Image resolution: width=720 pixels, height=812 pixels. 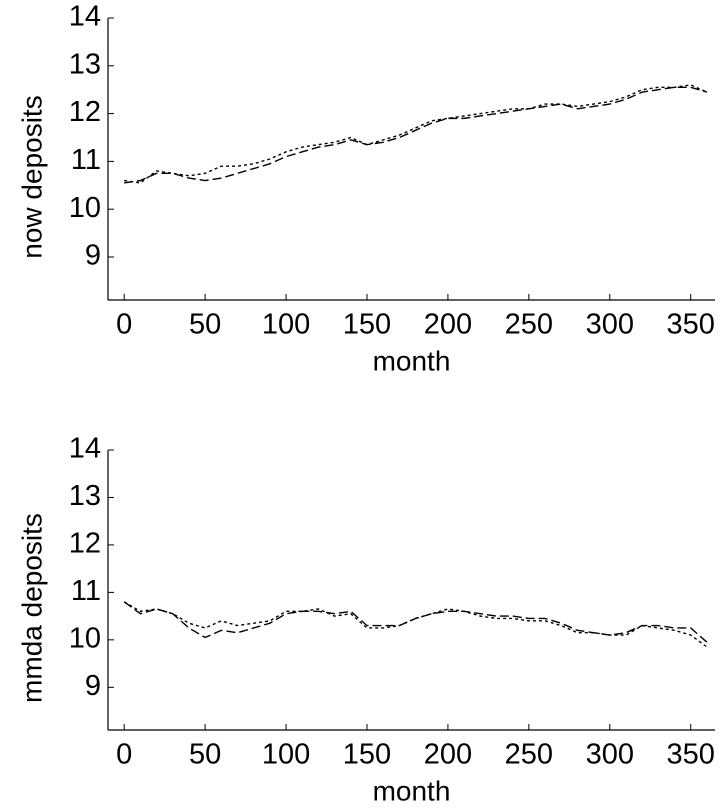 What do you see at coordinates (31, 608) in the screenshot?
I see `y-axis-label: mmda deposits` at bounding box center [31, 608].